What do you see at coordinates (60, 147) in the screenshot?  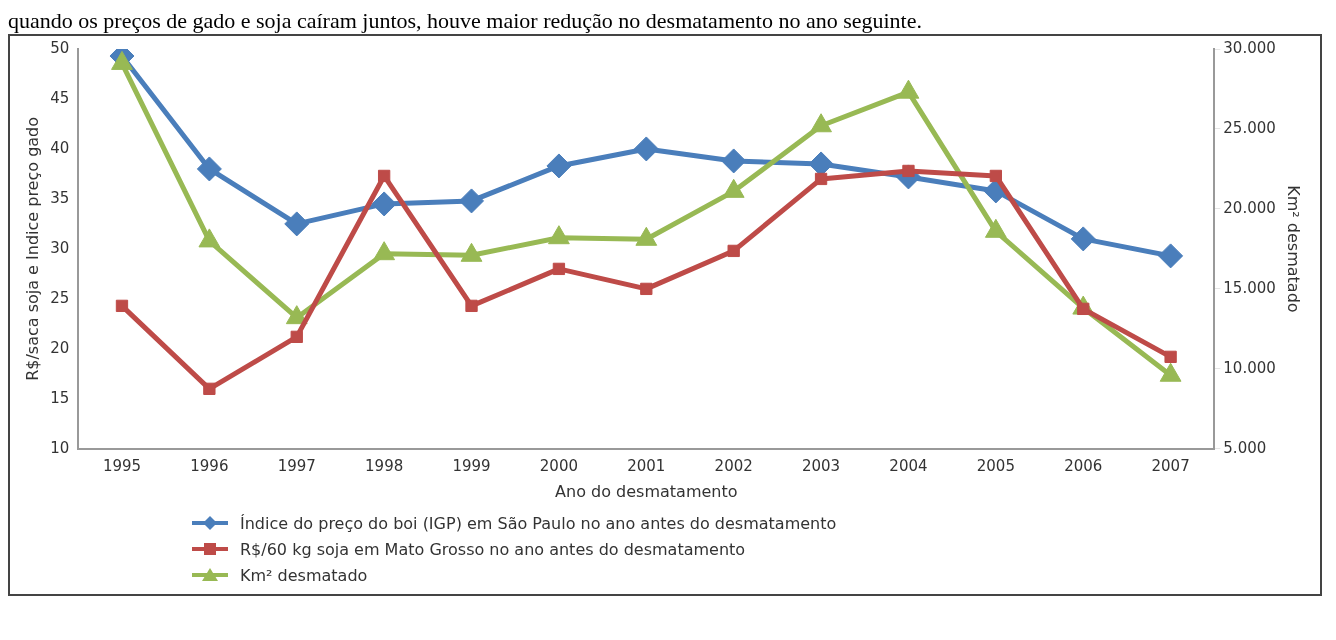 I see `y-tick-label: 40` at bounding box center [60, 147].